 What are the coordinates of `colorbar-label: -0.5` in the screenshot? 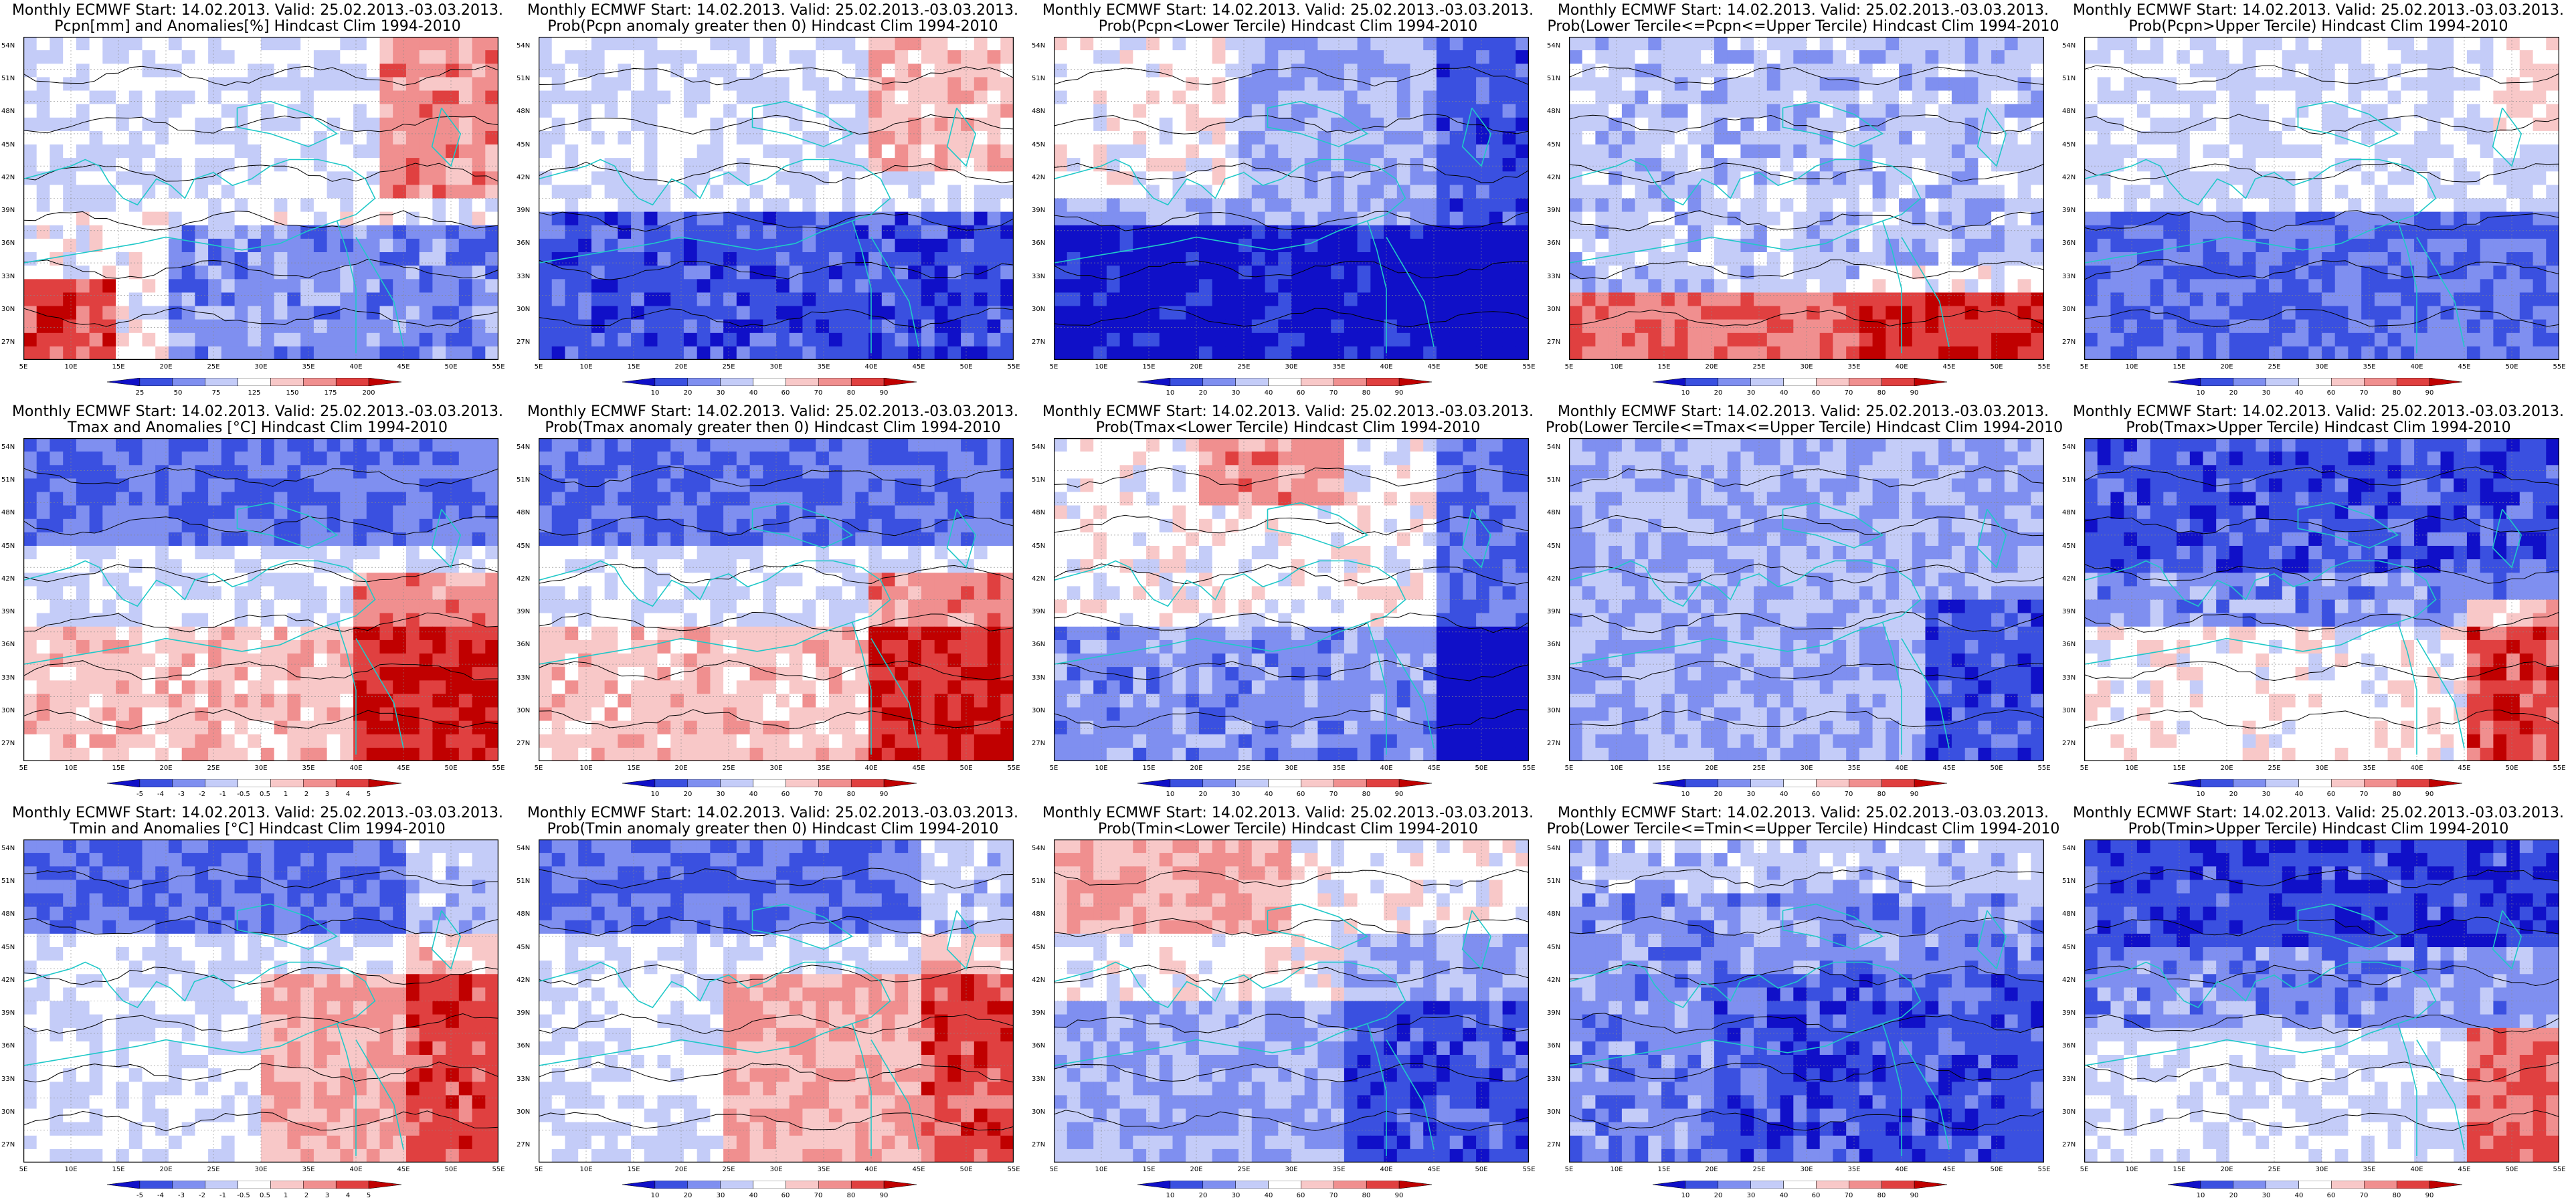 It's located at (243, 1195).